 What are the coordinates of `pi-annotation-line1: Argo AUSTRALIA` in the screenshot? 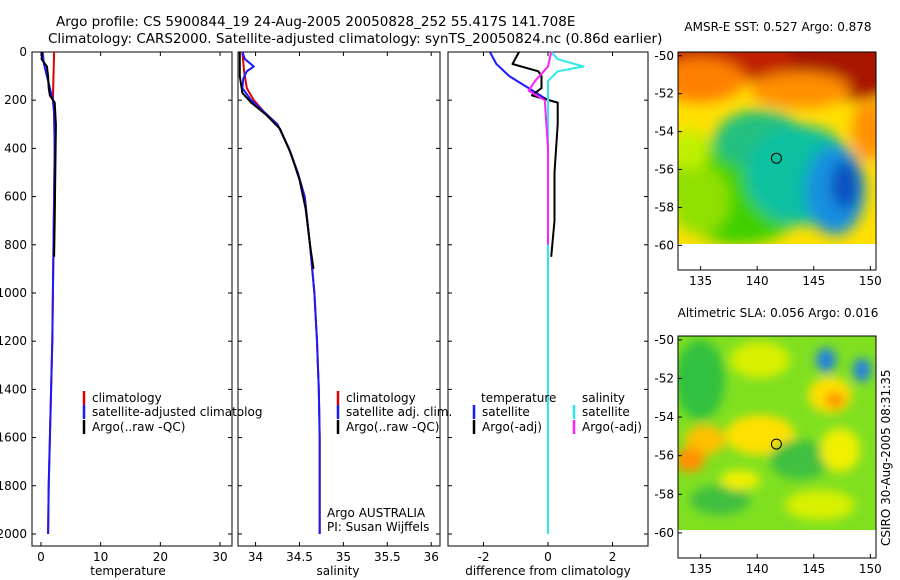 It's located at (376, 513).